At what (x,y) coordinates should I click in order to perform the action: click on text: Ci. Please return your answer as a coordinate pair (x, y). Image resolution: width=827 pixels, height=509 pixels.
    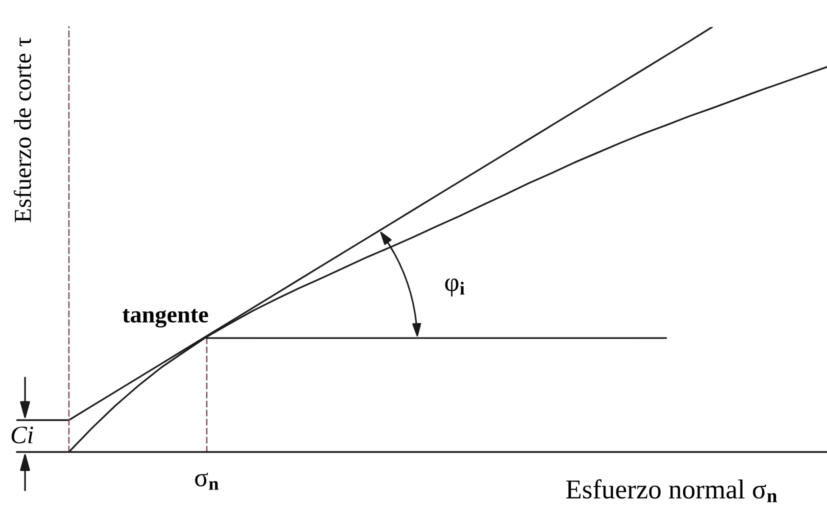
    Looking at the image, I should click on (23, 435).